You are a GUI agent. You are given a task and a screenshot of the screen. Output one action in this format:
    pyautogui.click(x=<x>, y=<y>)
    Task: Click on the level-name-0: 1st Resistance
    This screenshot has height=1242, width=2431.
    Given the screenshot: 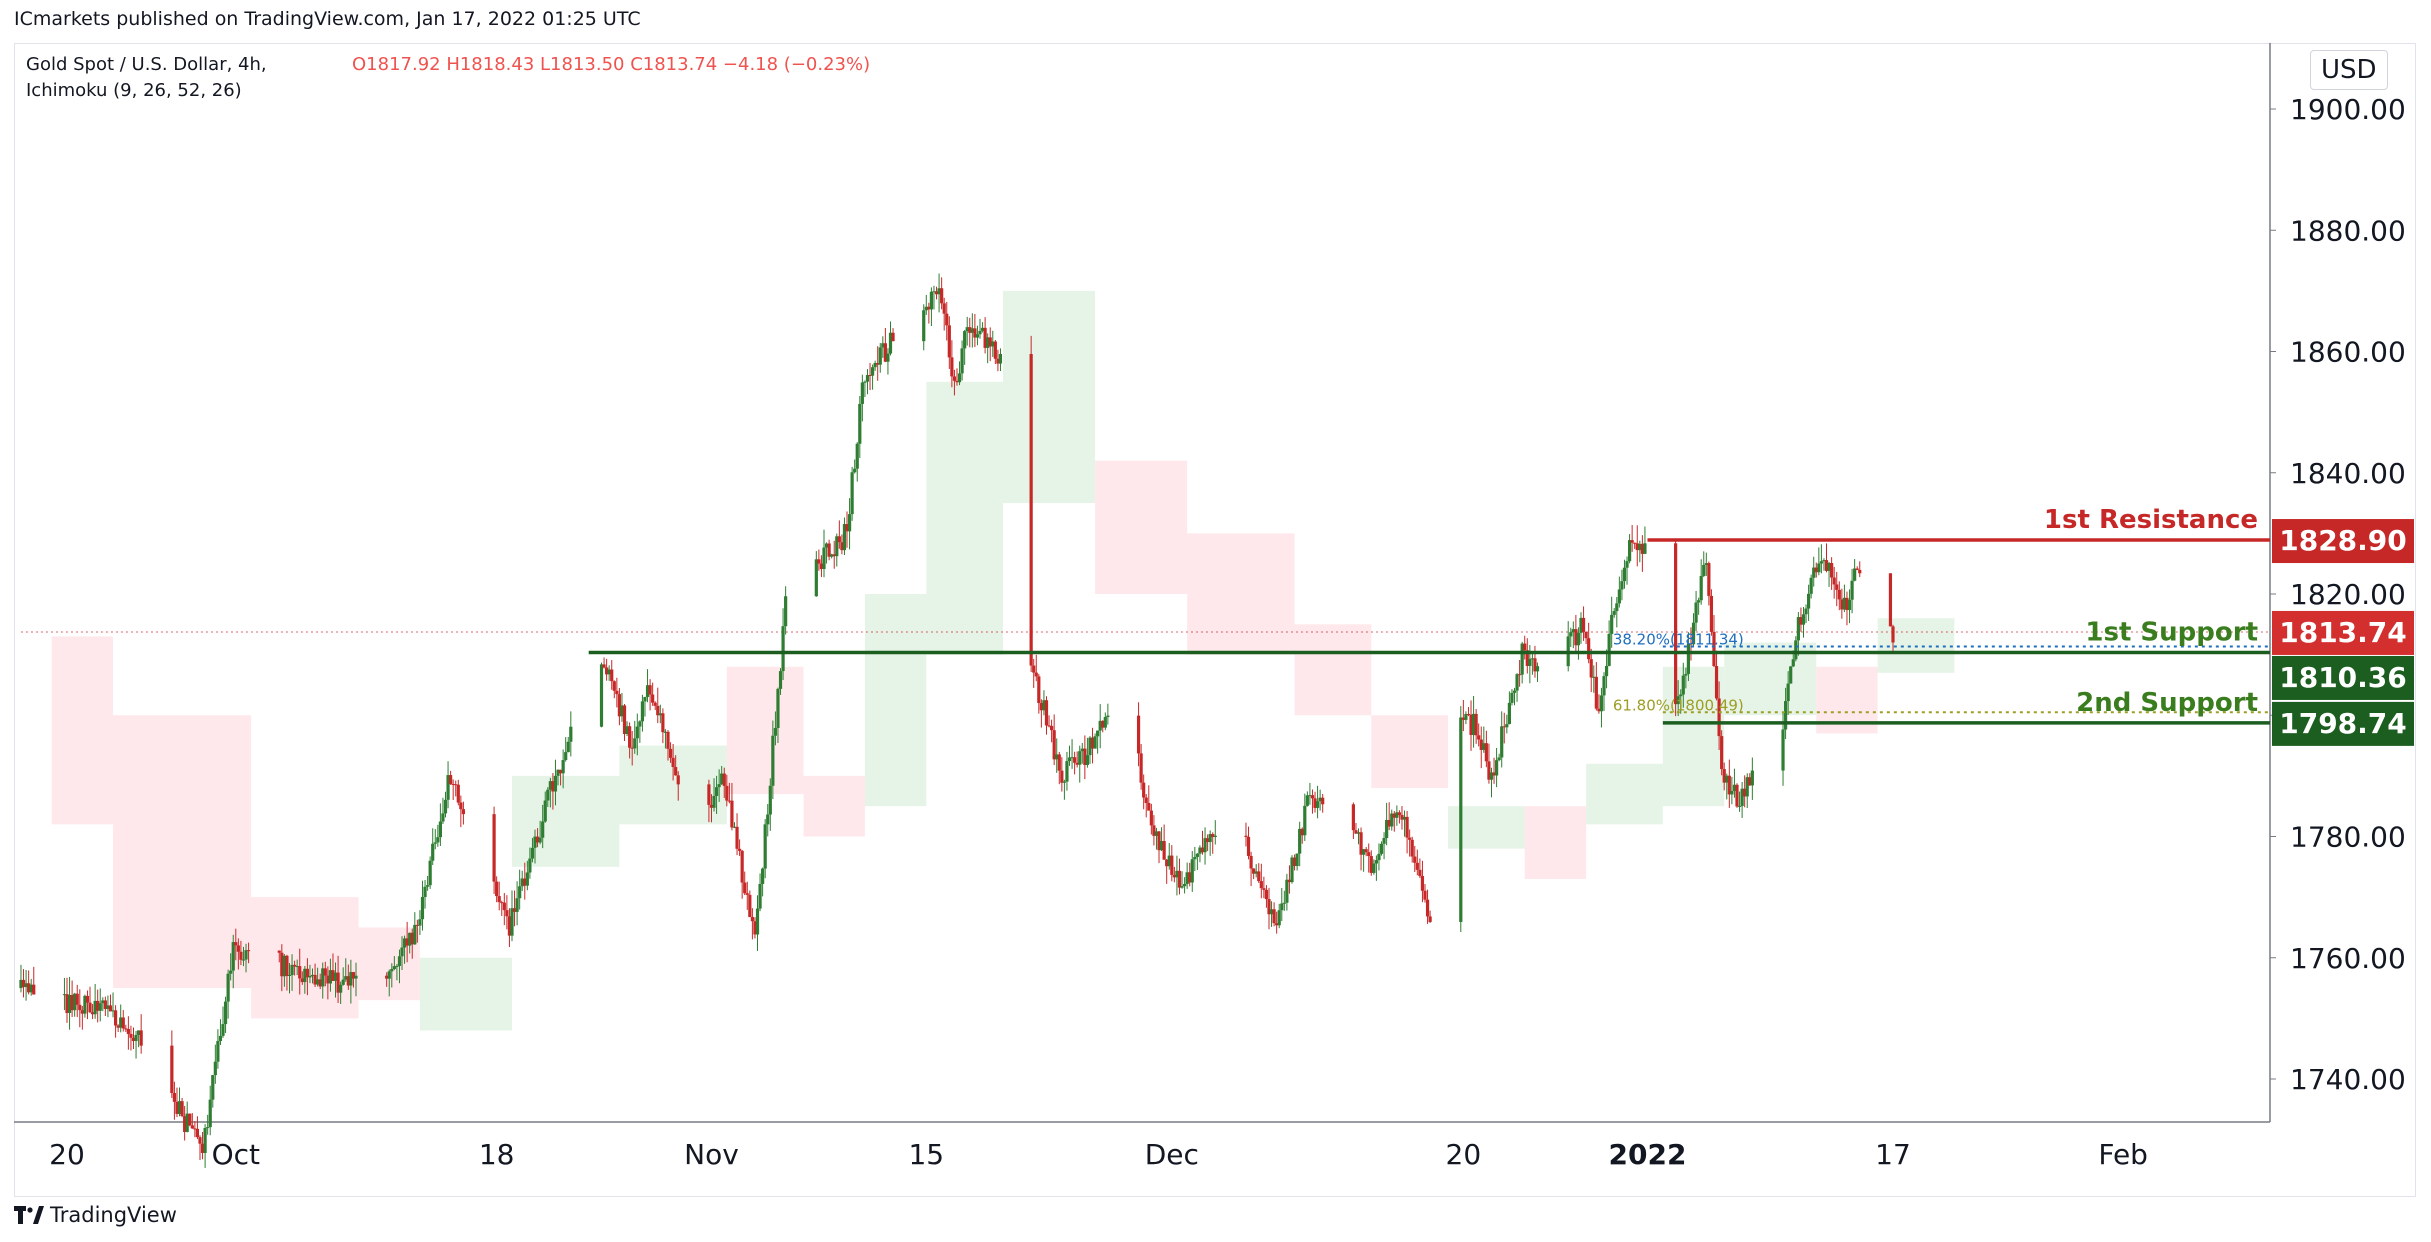 What is the action you would take?
    pyautogui.click(x=2151, y=520)
    